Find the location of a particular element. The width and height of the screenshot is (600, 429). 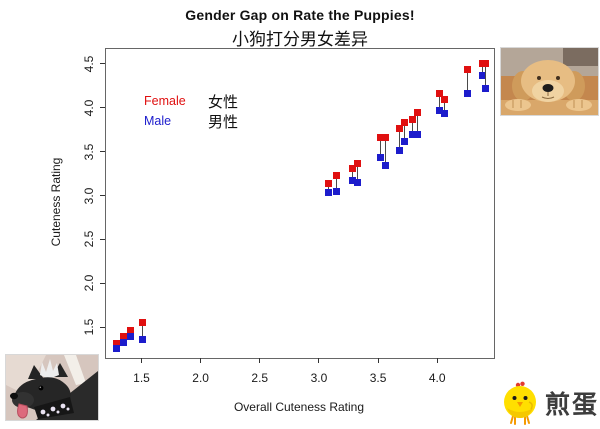

y-axis-tick-label: 3.5 is located at coordinates (89, 152).